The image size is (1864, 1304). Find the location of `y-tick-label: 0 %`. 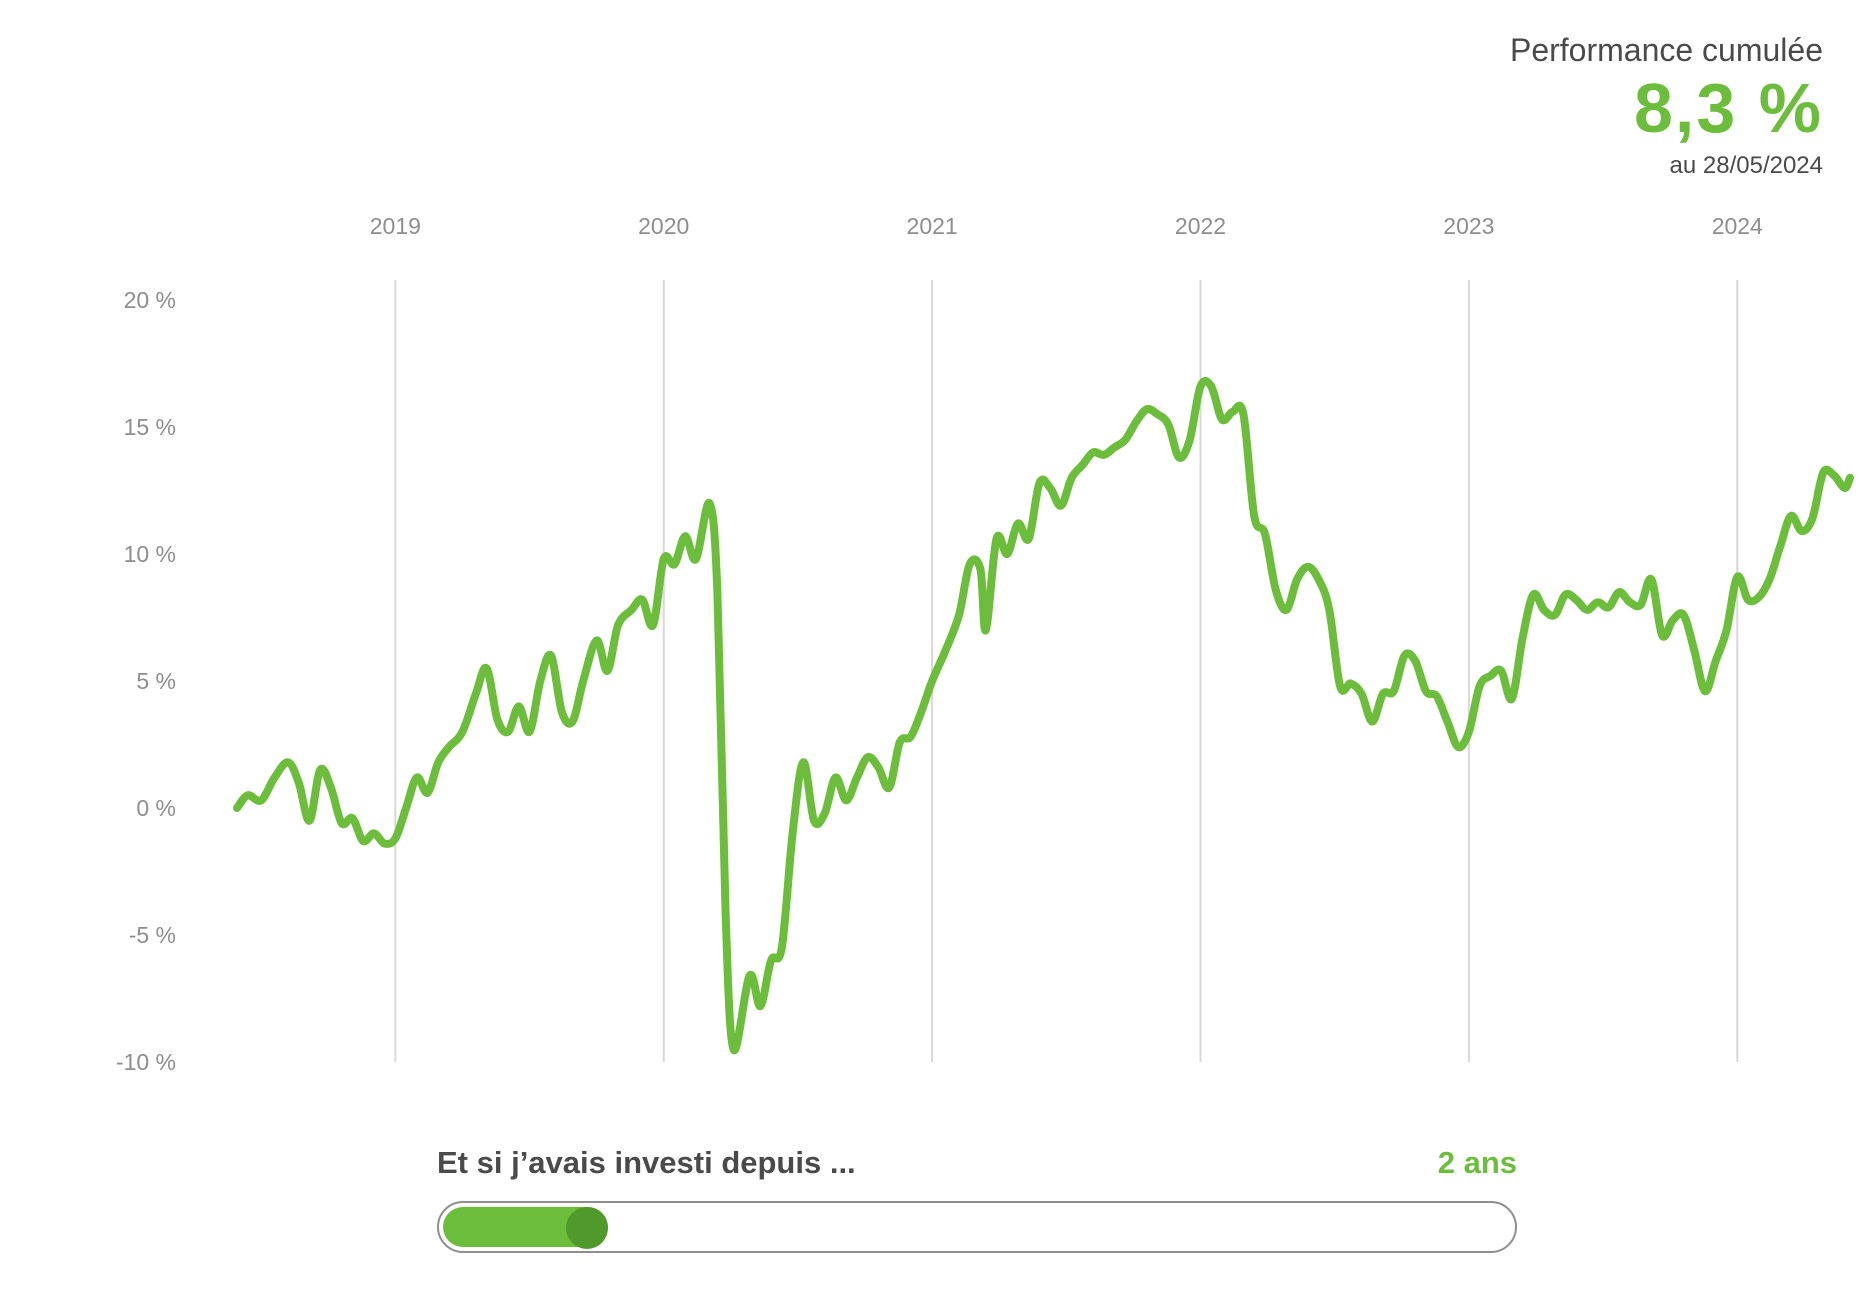

y-tick-label: 0 % is located at coordinates (156, 808).